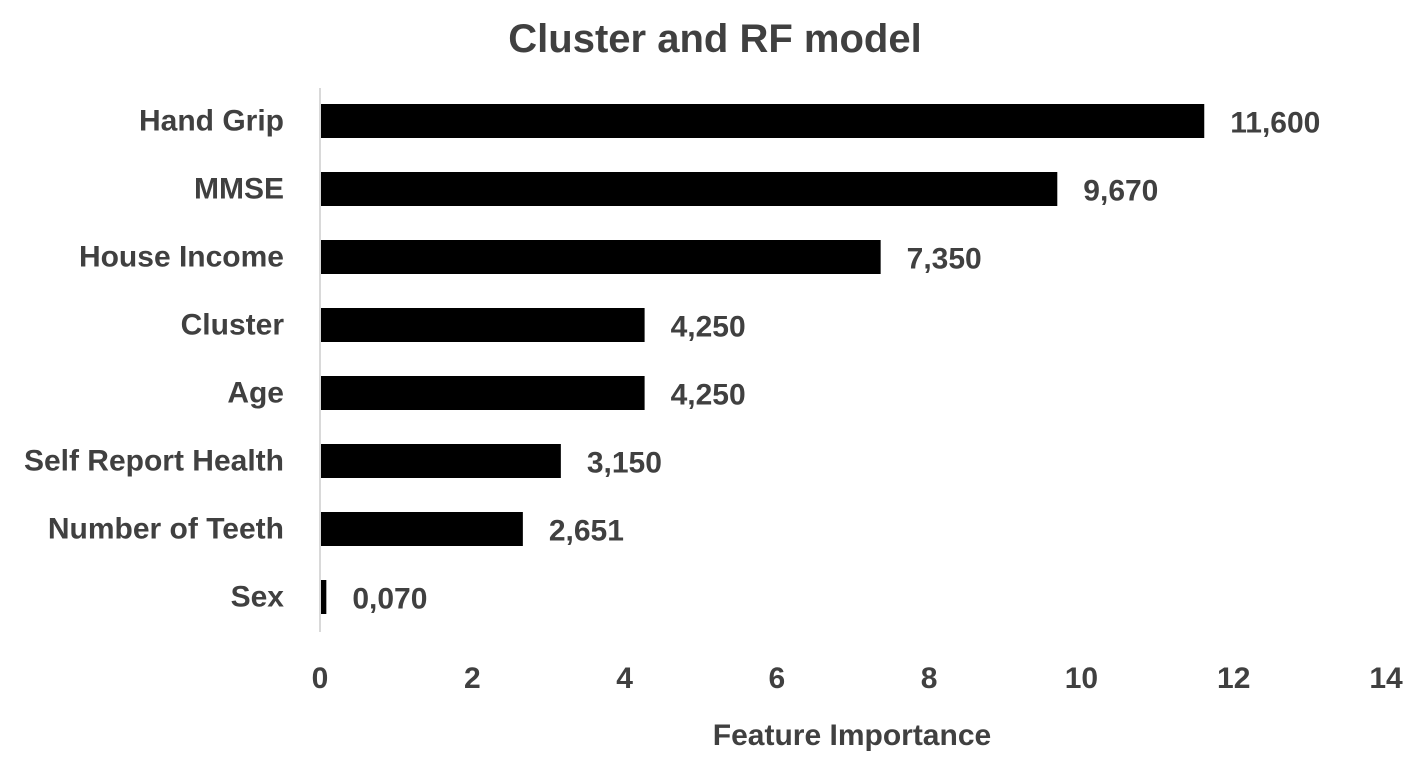 The width and height of the screenshot is (1418, 771). I want to click on data-label: 7,350, so click(944, 259).